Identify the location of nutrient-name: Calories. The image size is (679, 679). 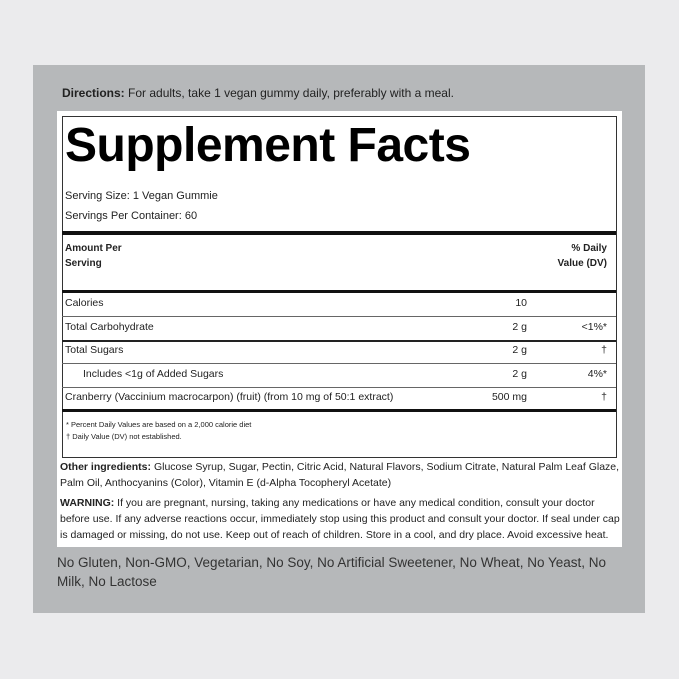
(84, 303).